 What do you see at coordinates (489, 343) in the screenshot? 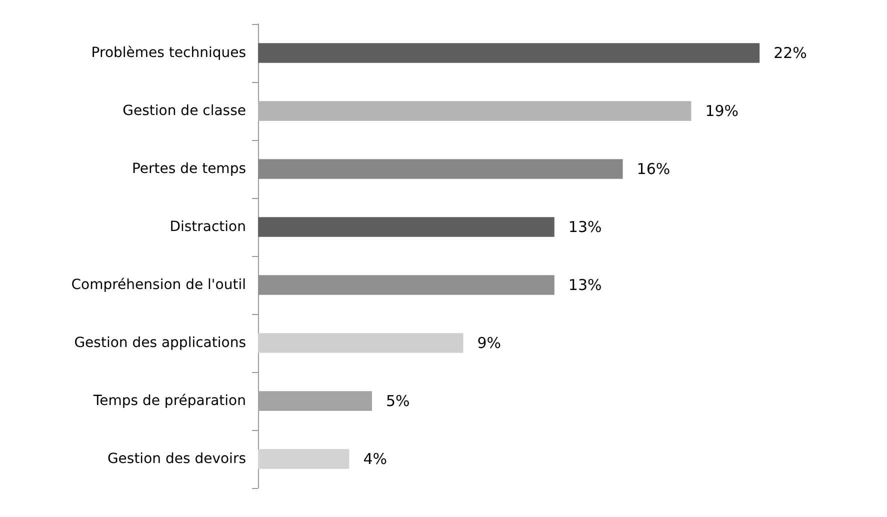
I see `data-label: 9%` at bounding box center [489, 343].